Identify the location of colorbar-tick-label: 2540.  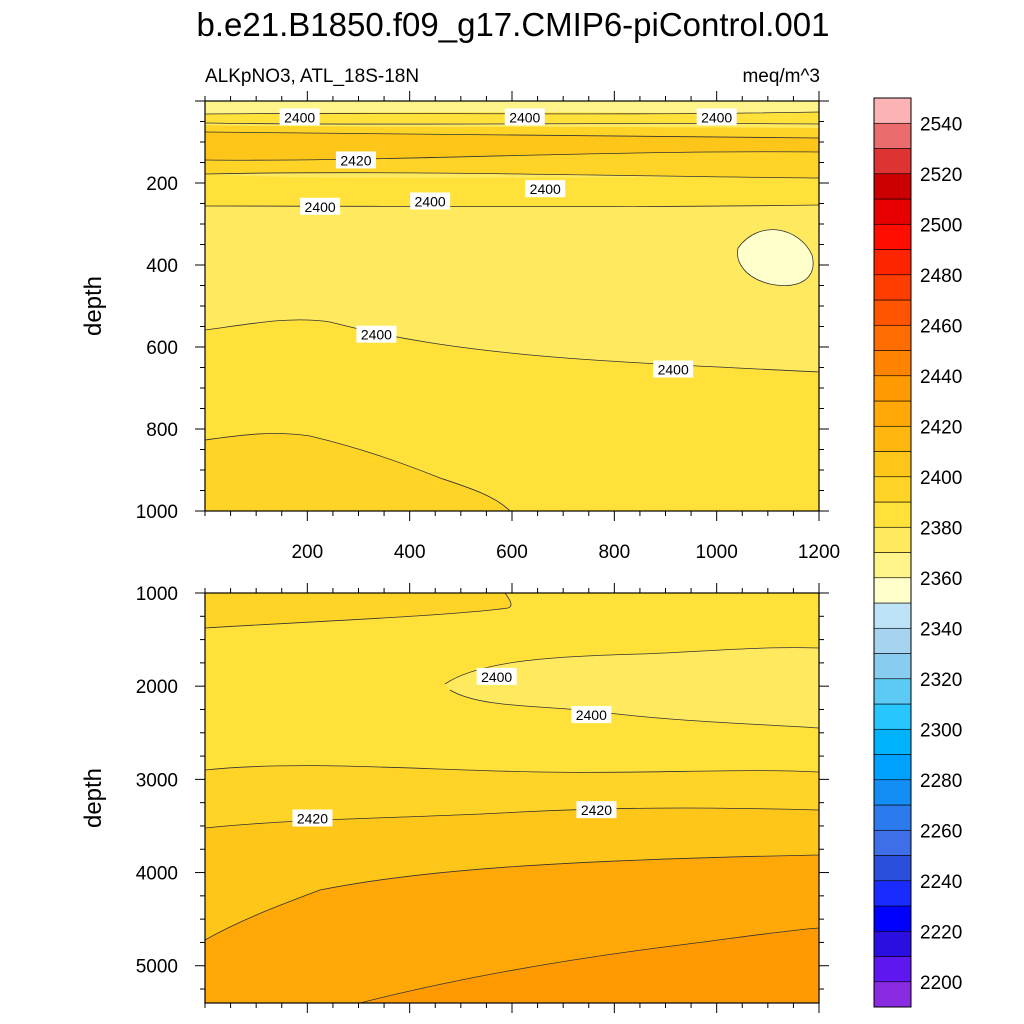
(941, 124).